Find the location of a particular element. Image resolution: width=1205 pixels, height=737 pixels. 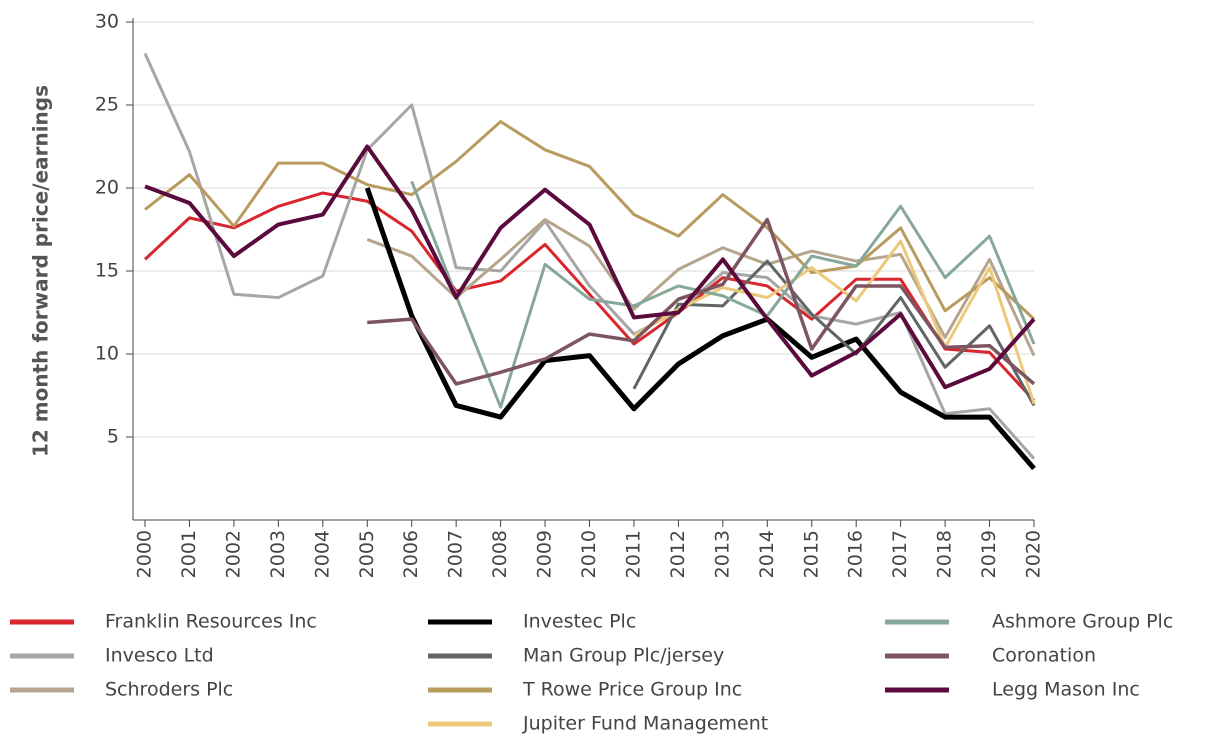

legend-label: Invesco Ltd is located at coordinates (159, 656).